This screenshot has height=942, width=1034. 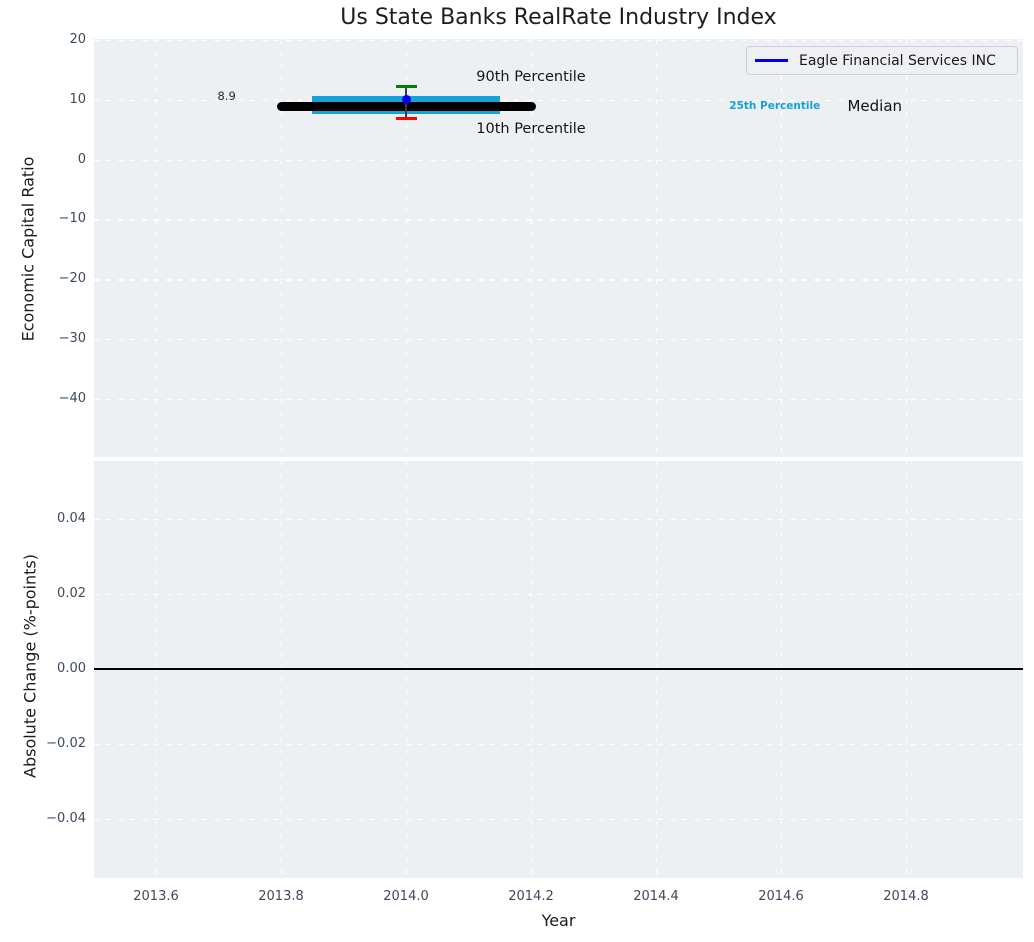 I want to click on x-tick-label: 2014.0, so click(x=406, y=896).